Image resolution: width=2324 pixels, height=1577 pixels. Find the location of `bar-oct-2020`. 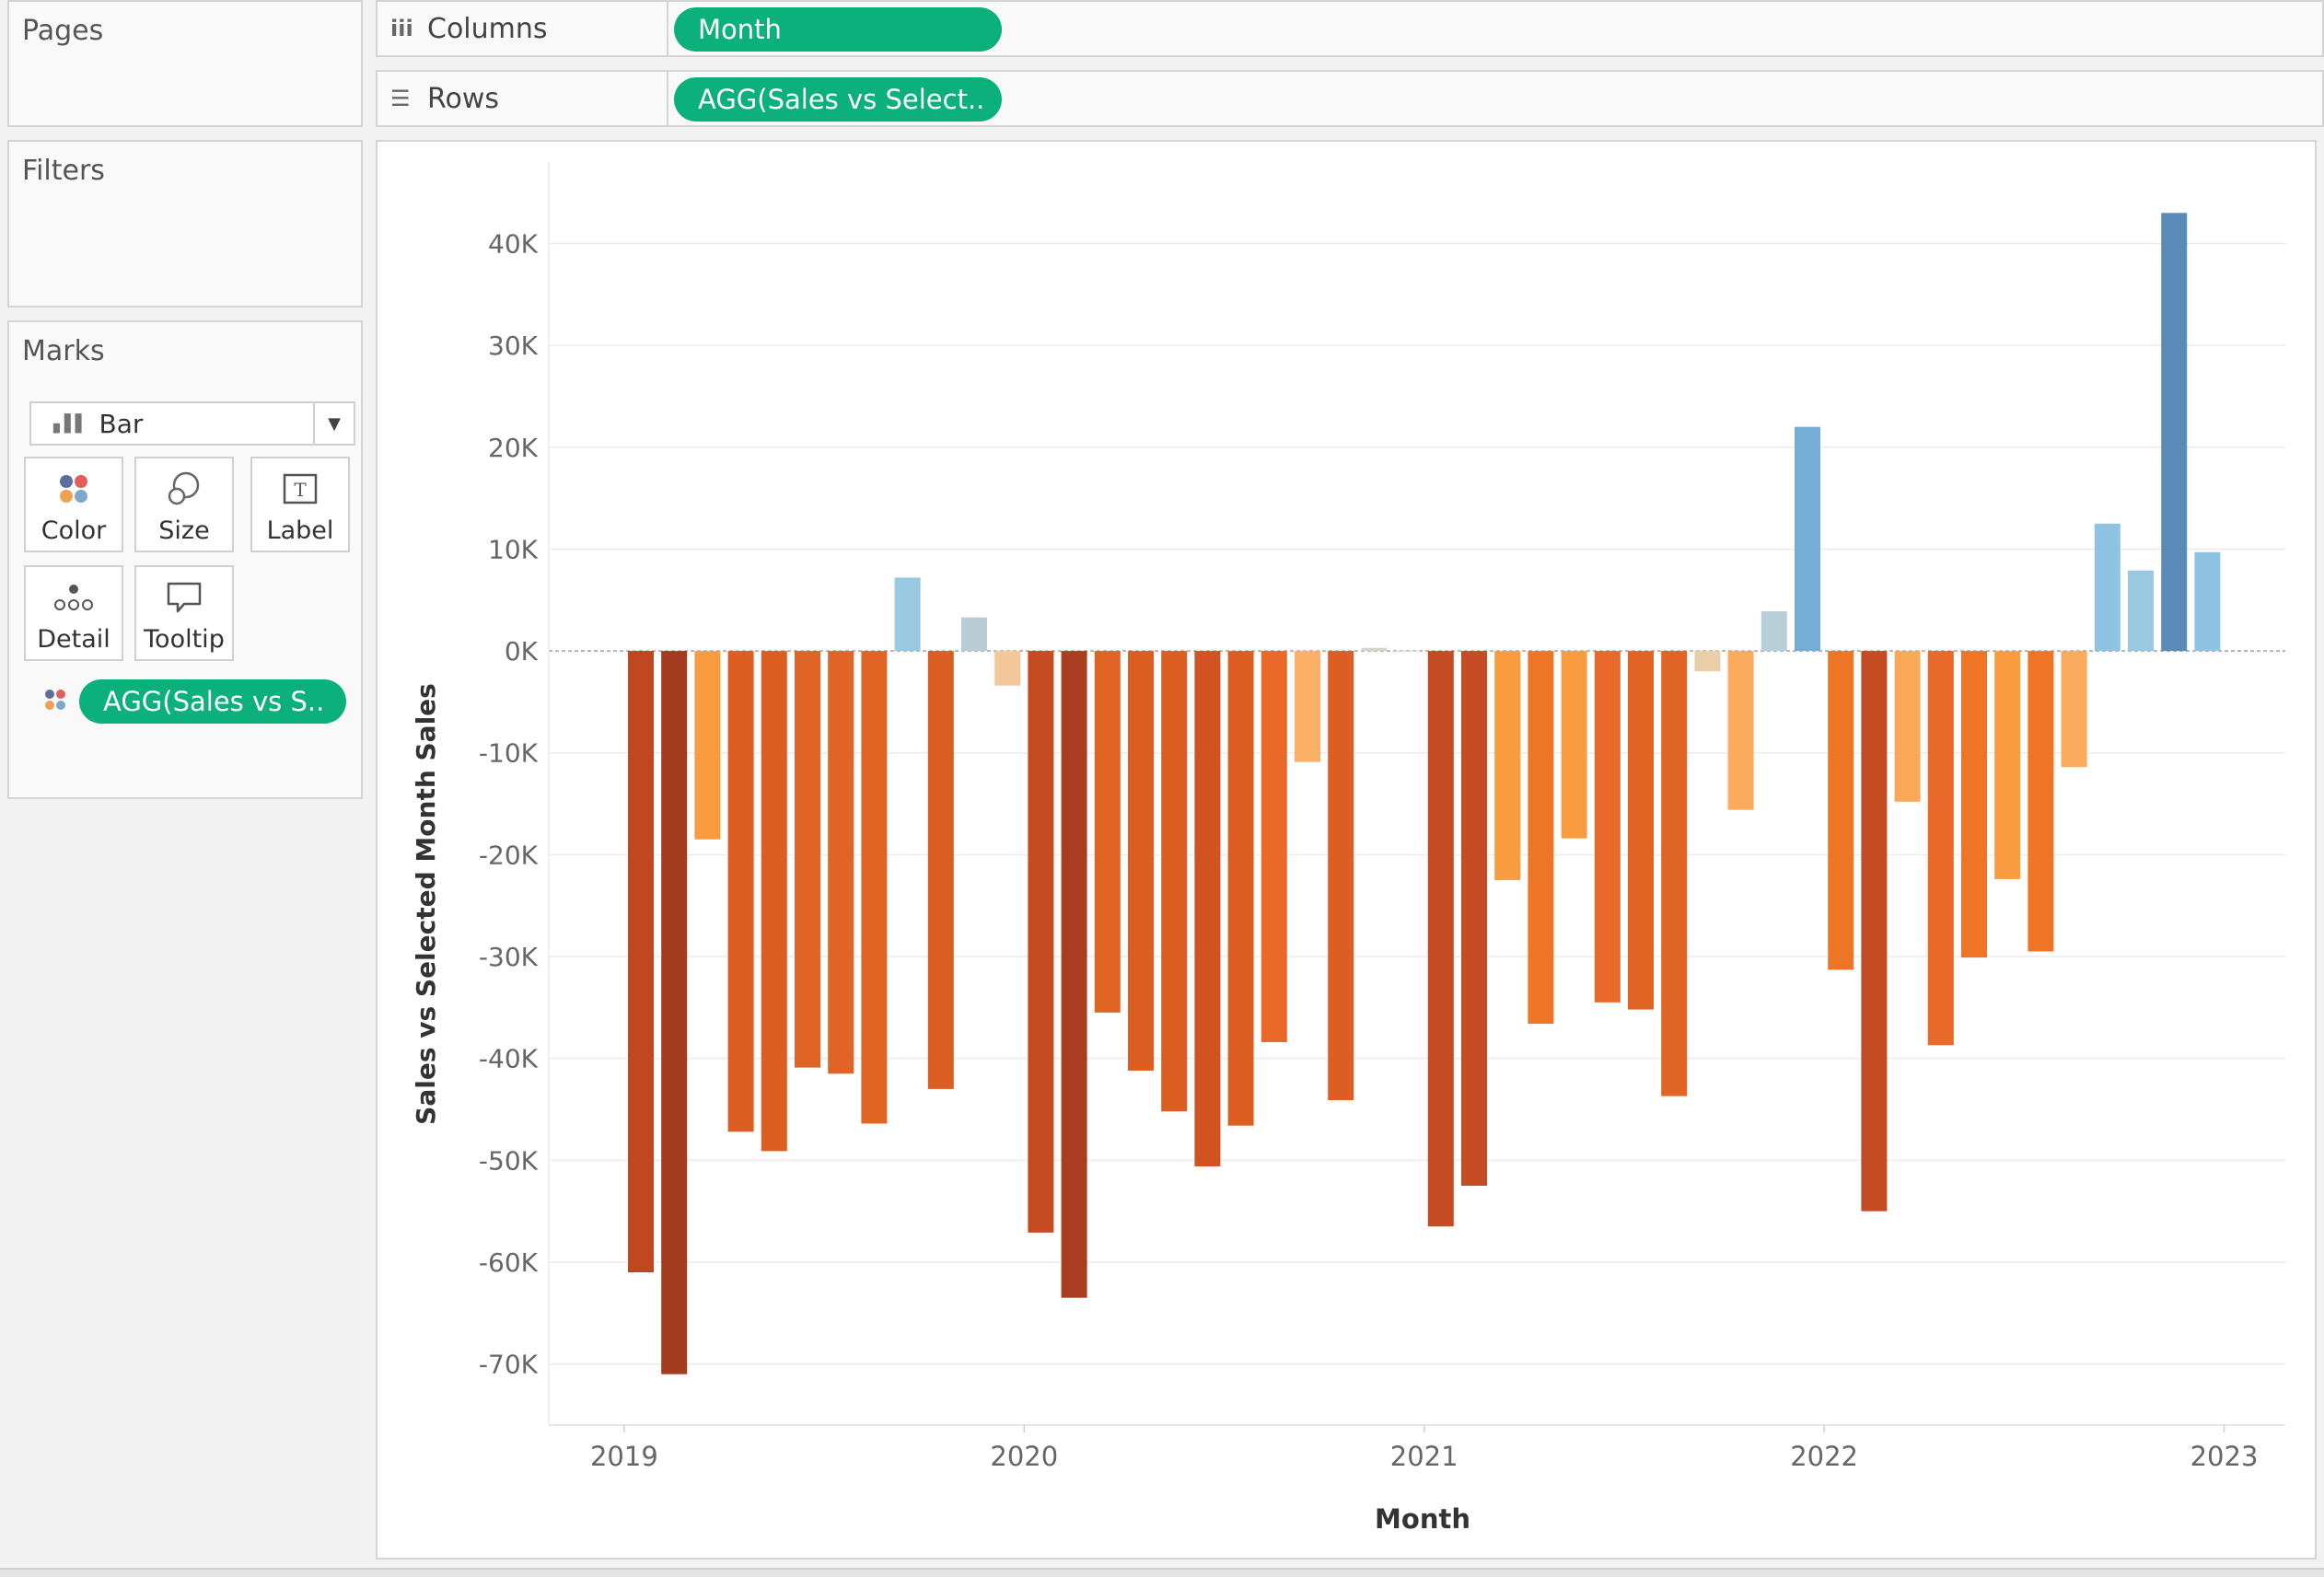

bar-oct-2020 is located at coordinates (1341, 876).